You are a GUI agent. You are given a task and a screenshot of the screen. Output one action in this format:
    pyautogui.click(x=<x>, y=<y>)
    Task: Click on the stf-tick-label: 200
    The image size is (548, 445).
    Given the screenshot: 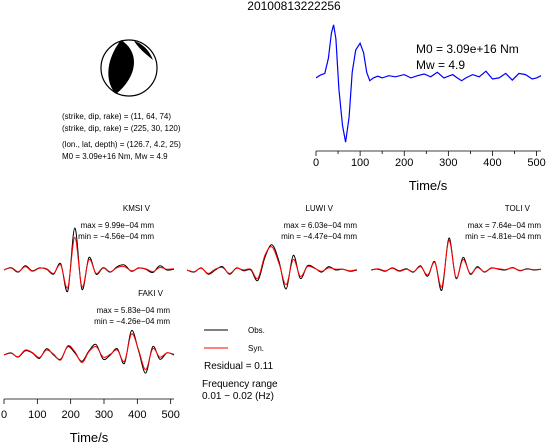 What is the action you would take?
    pyautogui.click(x=404, y=163)
    